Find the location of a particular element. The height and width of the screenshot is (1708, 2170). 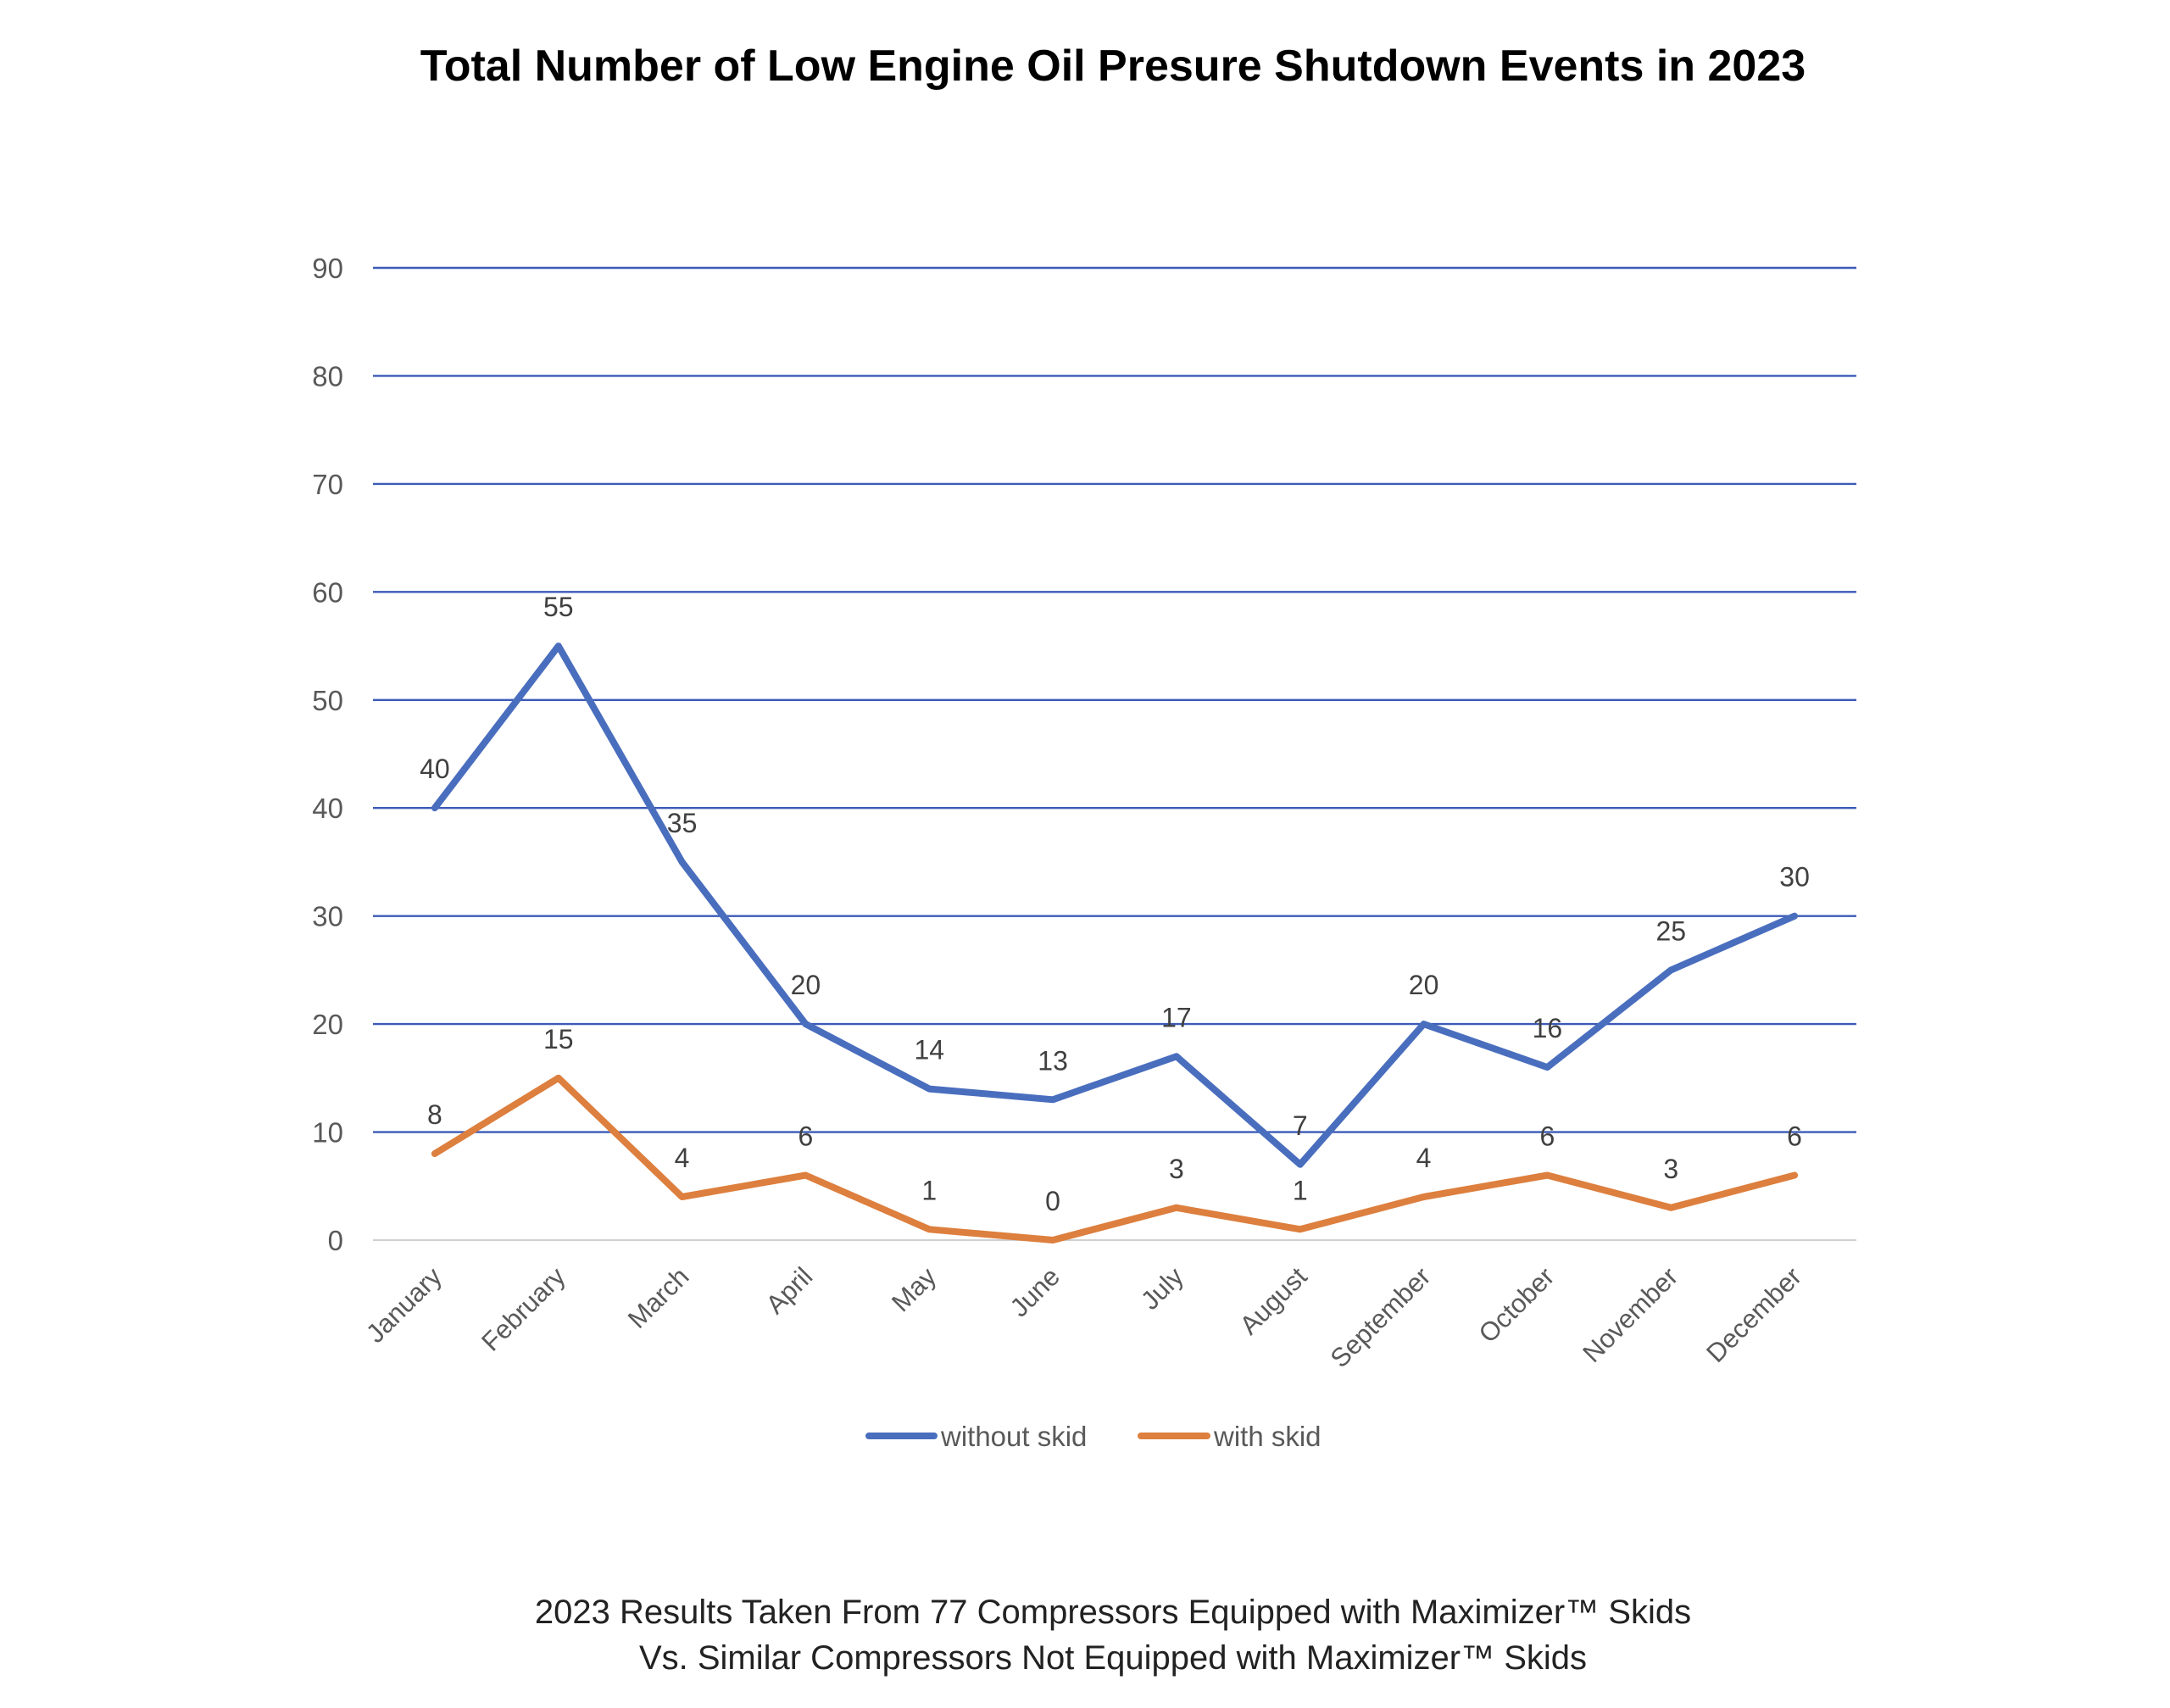

data-label: 35 is located at coordinates (682, 823).